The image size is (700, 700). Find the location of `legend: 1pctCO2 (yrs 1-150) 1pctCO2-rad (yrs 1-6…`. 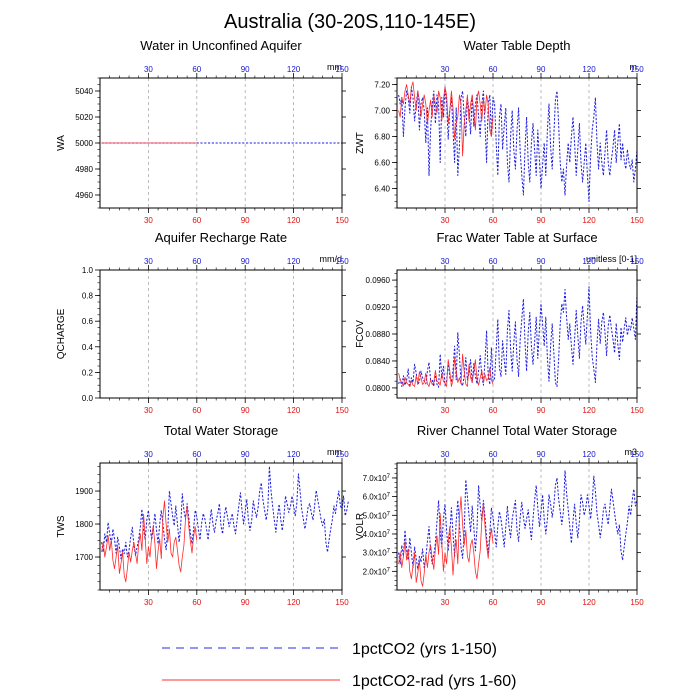

legend: 1pctCO2 (yrs 1-150) 1pctCO2-rad (yrs 1-6… is located at coordinates (339, 665).